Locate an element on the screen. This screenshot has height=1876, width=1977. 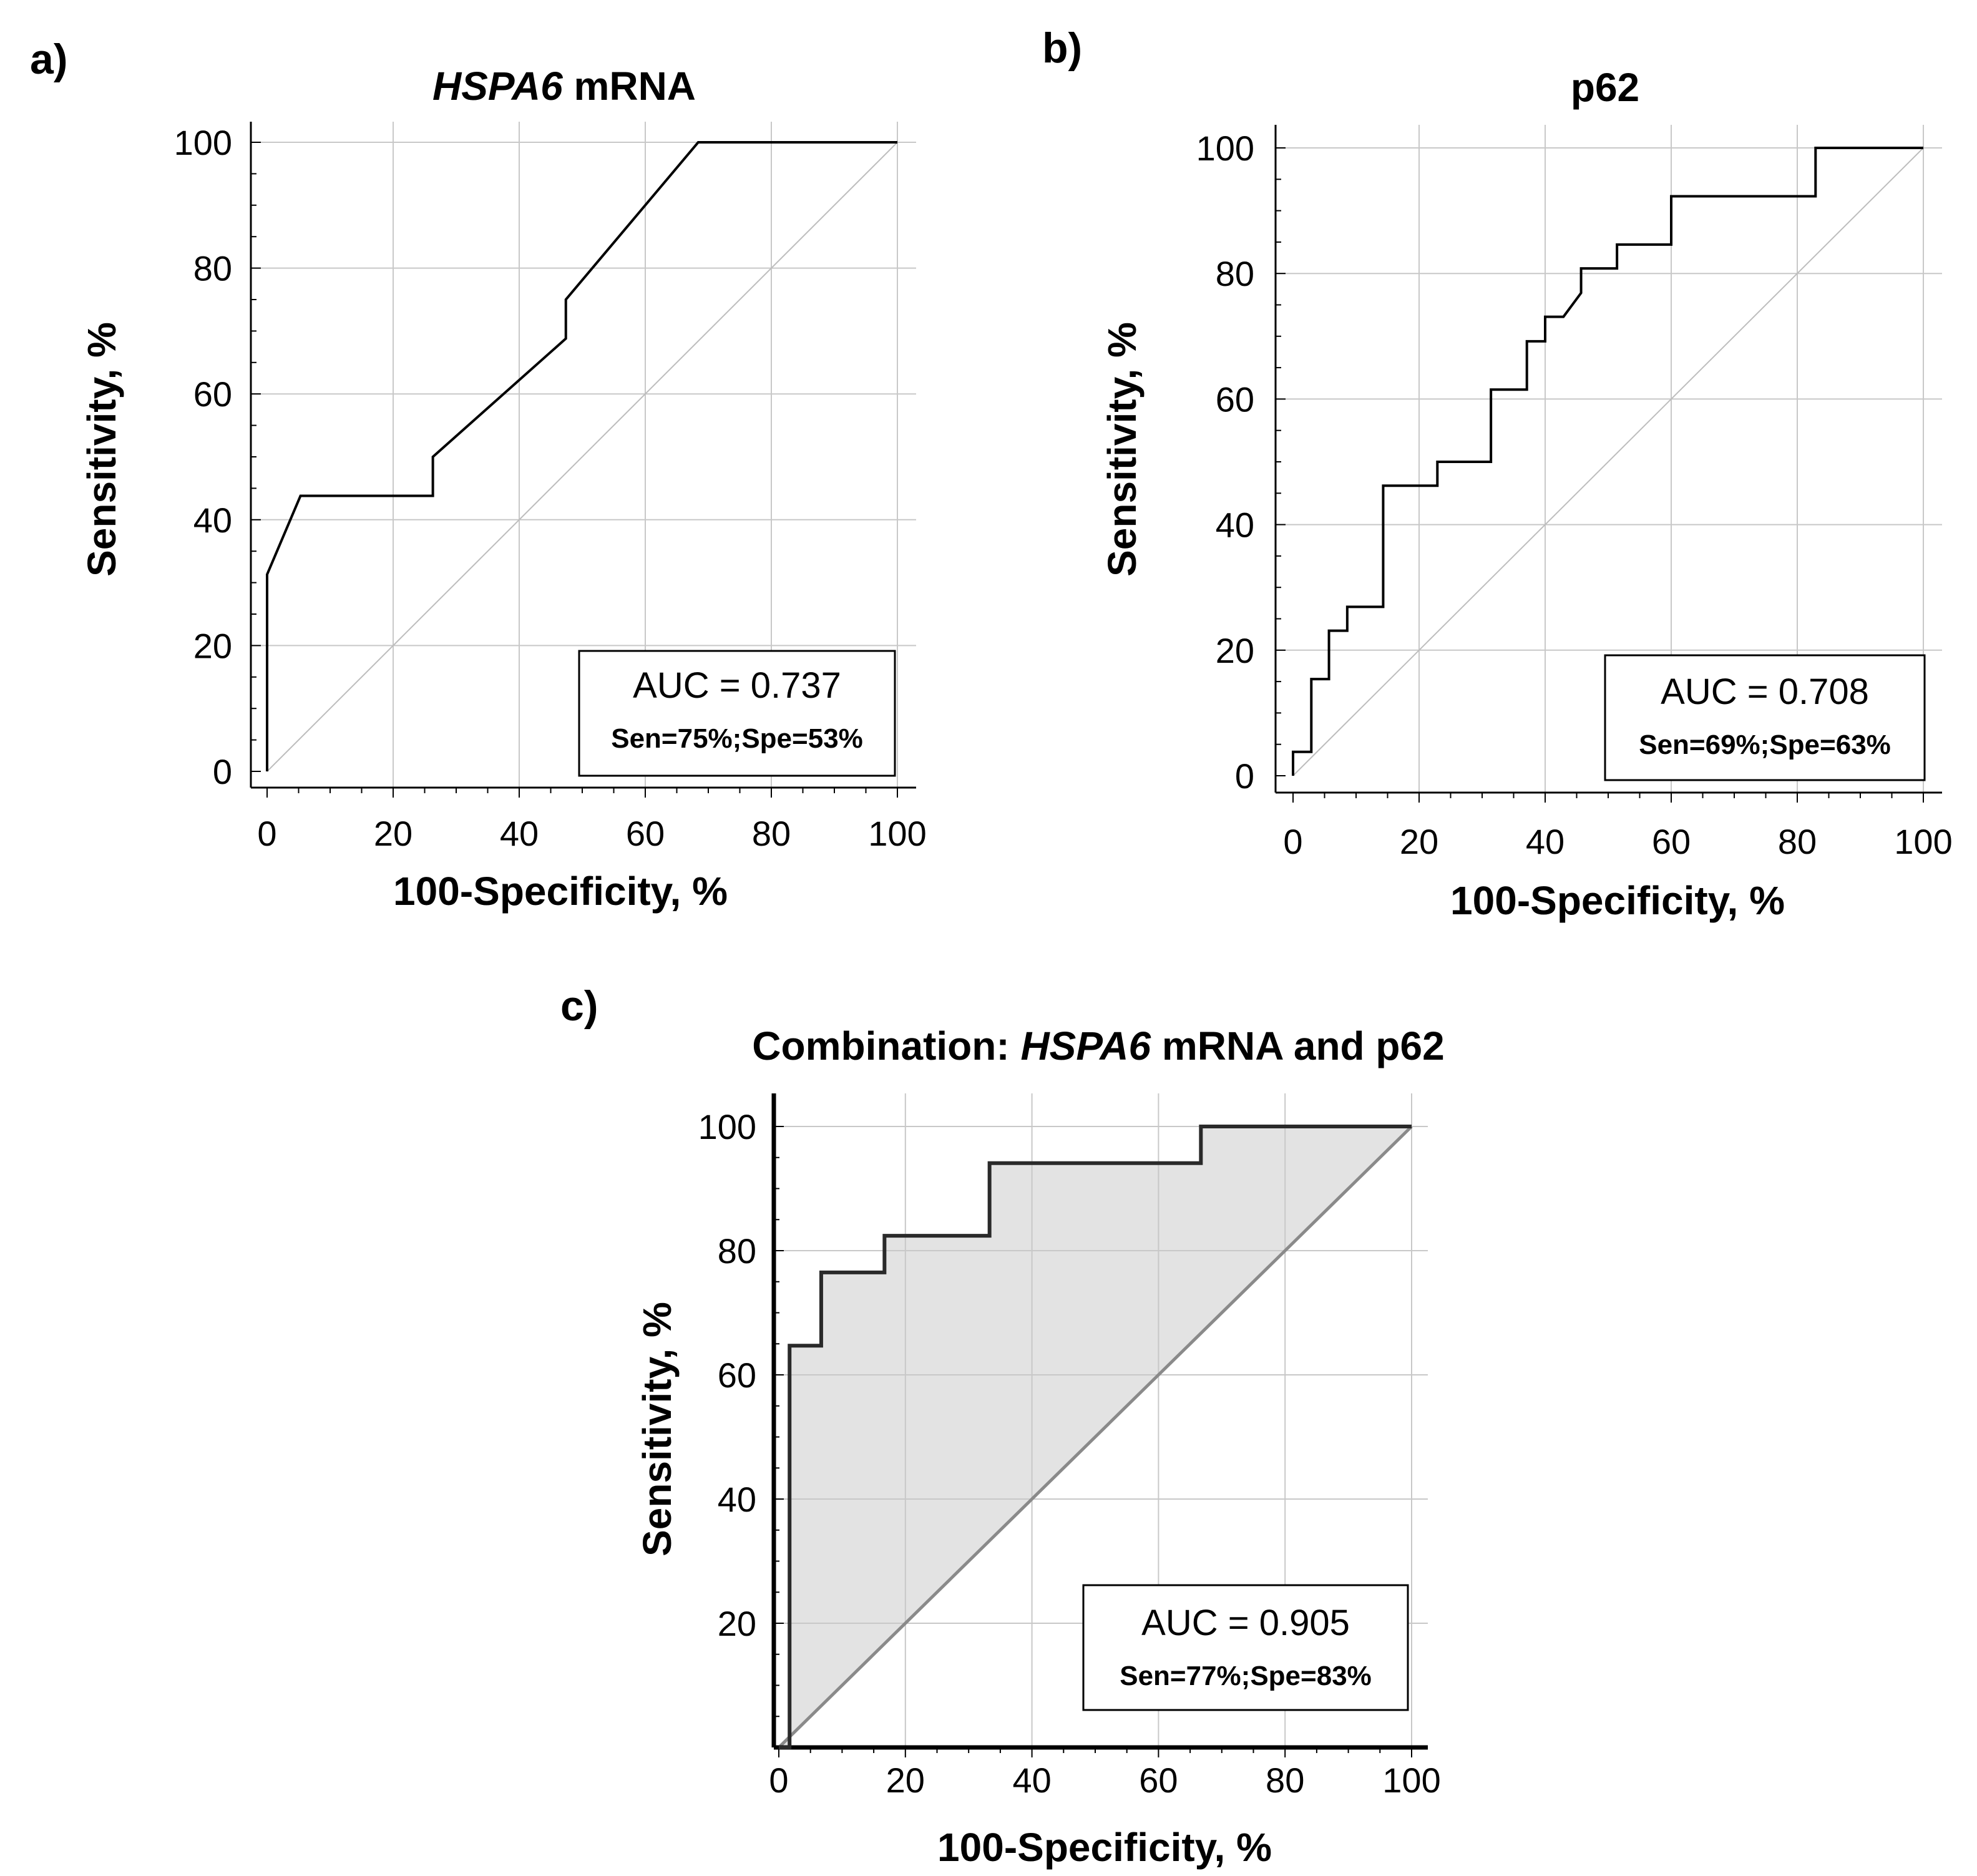
auc-value: AUC = 0.708 is located at coordinates (1765, 692).